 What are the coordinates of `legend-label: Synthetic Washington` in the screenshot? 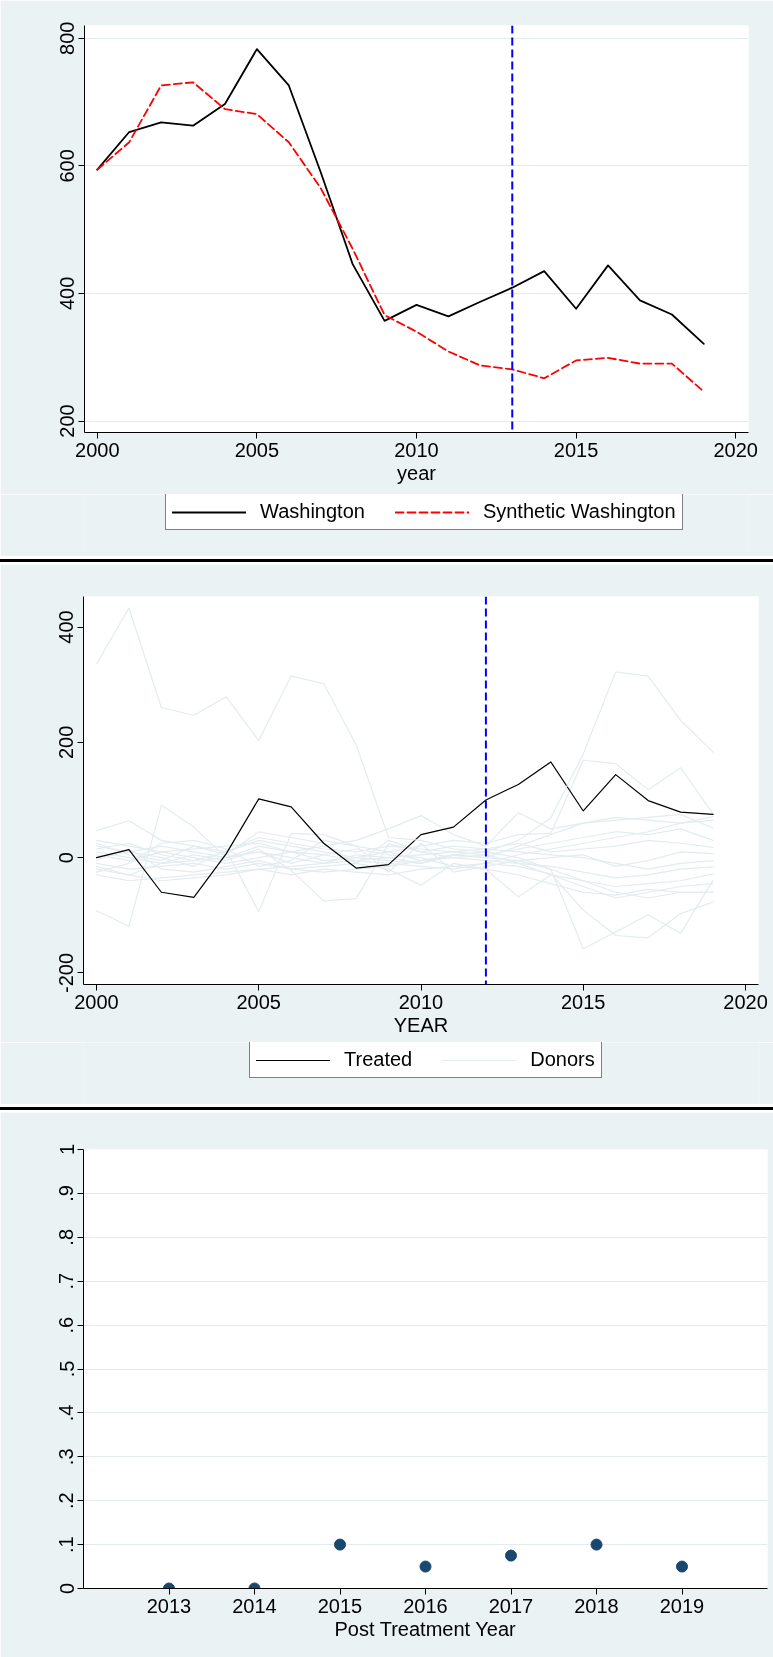 It's located at (579, 511).